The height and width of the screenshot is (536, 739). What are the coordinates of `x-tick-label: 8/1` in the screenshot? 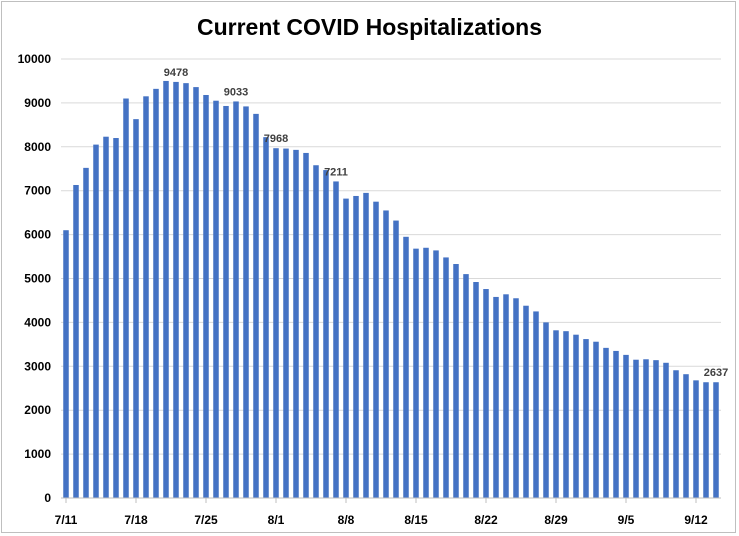 It's located at (276, 520).